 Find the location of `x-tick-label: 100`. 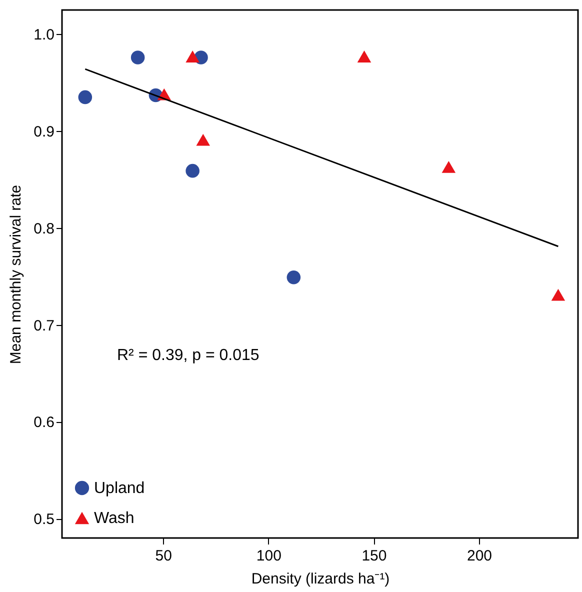

x-tick-label: 100 is located at coordinates (269, 556).